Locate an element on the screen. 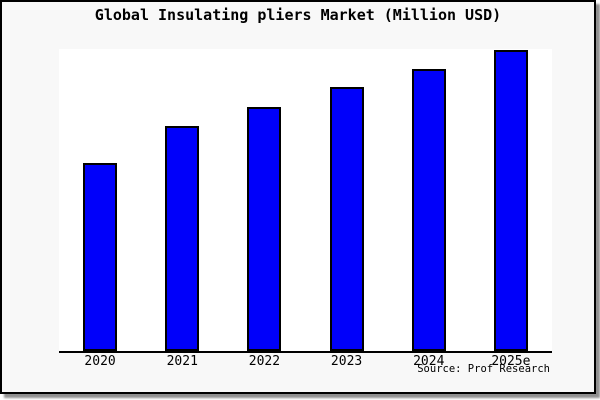 The width and height of the screenshot is (600, 400). x-tick-label-2021: 2021 is located at coordinates (182, 361).